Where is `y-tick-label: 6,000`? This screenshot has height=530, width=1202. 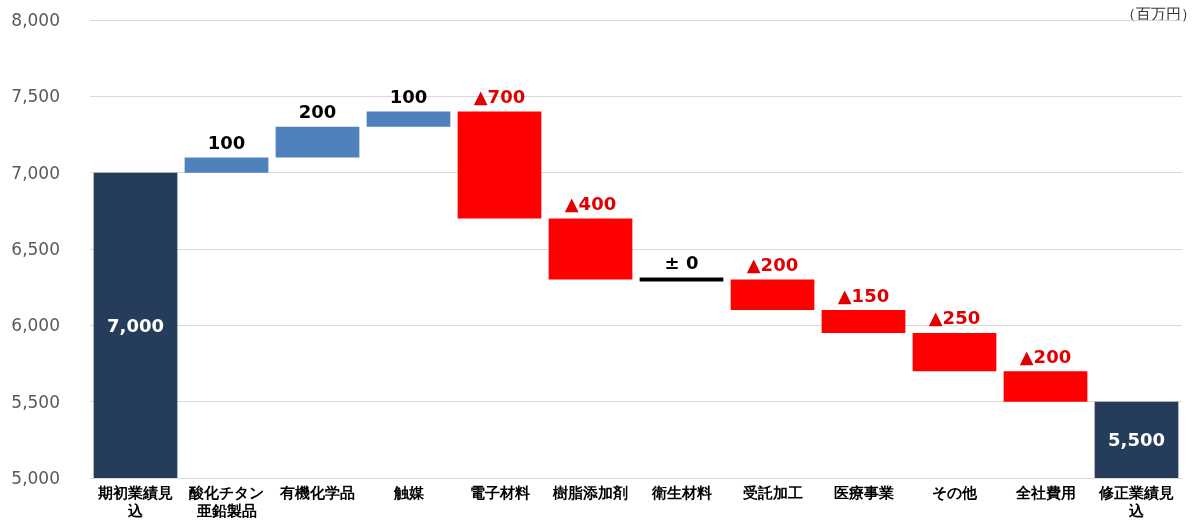 y-tick-label: 6,000 is located at coordinates (35, 325).